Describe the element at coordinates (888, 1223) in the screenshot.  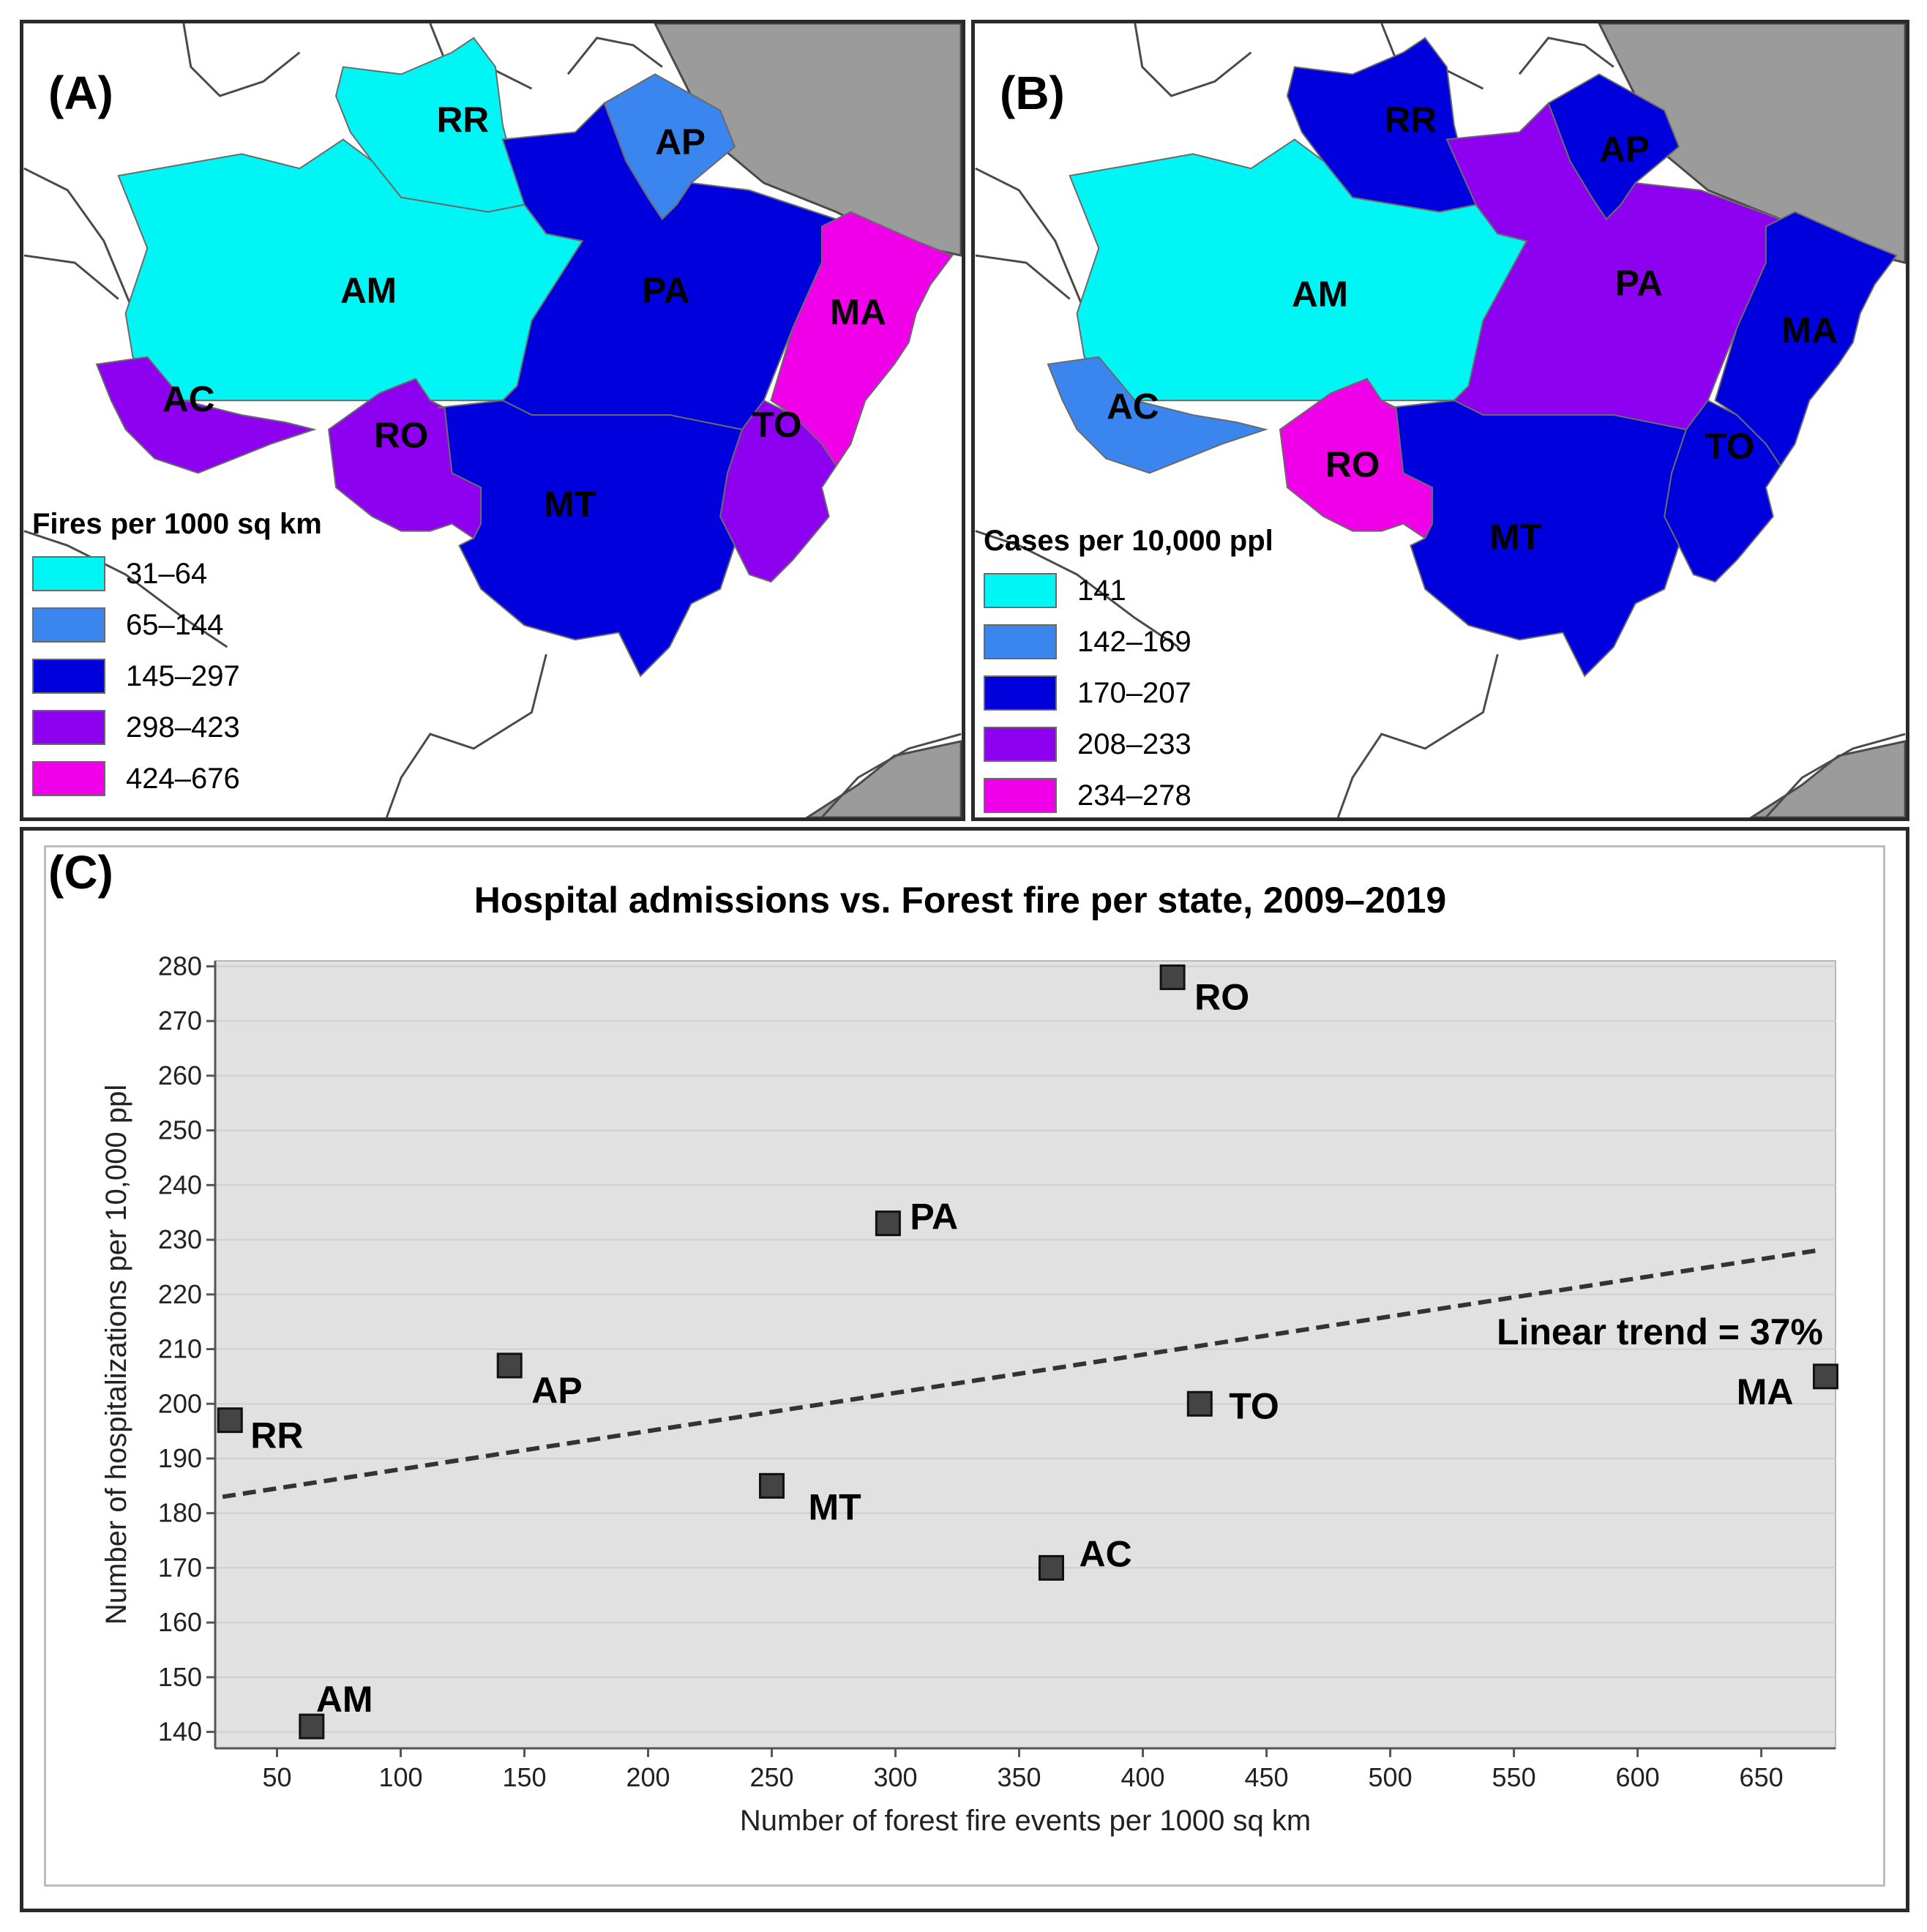
I see `point-PA` at that location.